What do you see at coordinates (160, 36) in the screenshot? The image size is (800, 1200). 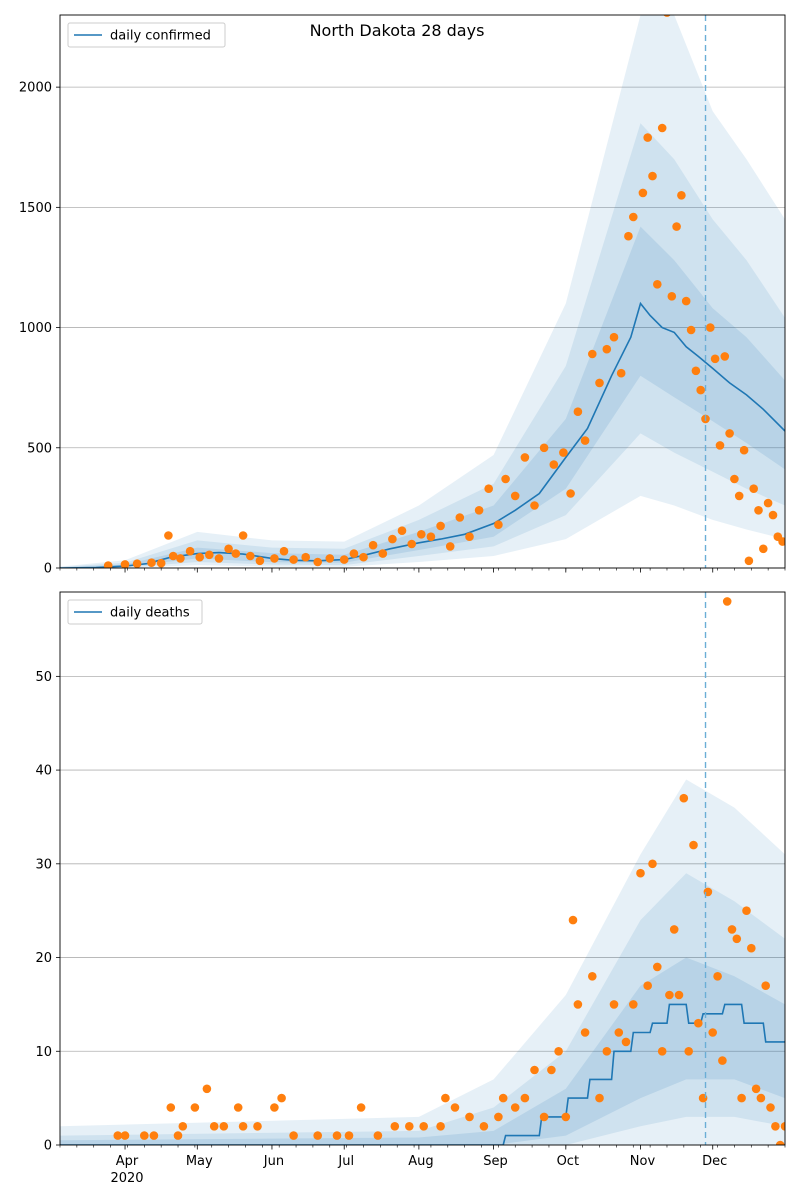 I see `legend-label: daily confirmed` at bounding box center [160, 36].